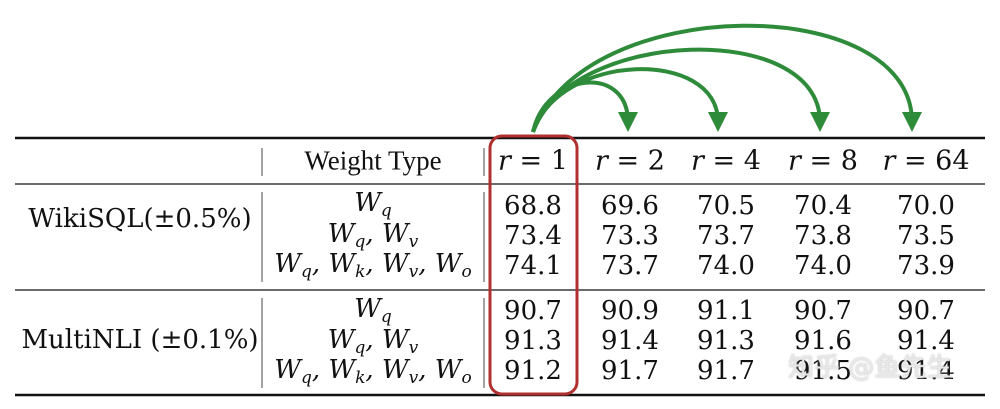 The width and height of the screenshot is (1000, 409). Describe the element at coordinates (870, 368) in the screenshot. I see `watermark: 知乎 @鱼先生` at that location.